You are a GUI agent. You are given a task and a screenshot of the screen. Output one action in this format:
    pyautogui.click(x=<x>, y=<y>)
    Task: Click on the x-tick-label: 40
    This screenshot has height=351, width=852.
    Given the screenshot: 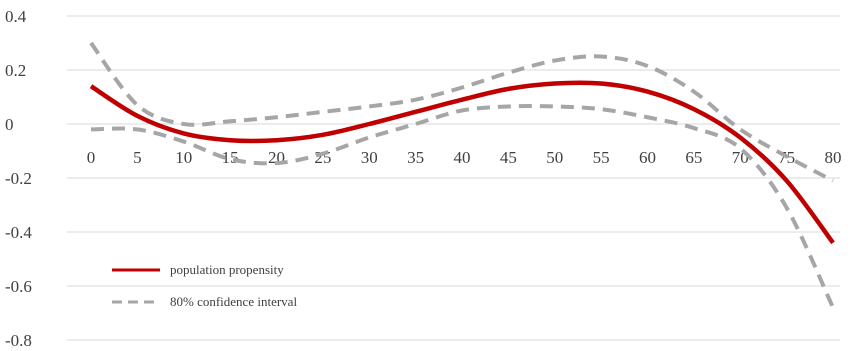 What is the action you would take?
    pyautogui.click(x=462, y=157)
    